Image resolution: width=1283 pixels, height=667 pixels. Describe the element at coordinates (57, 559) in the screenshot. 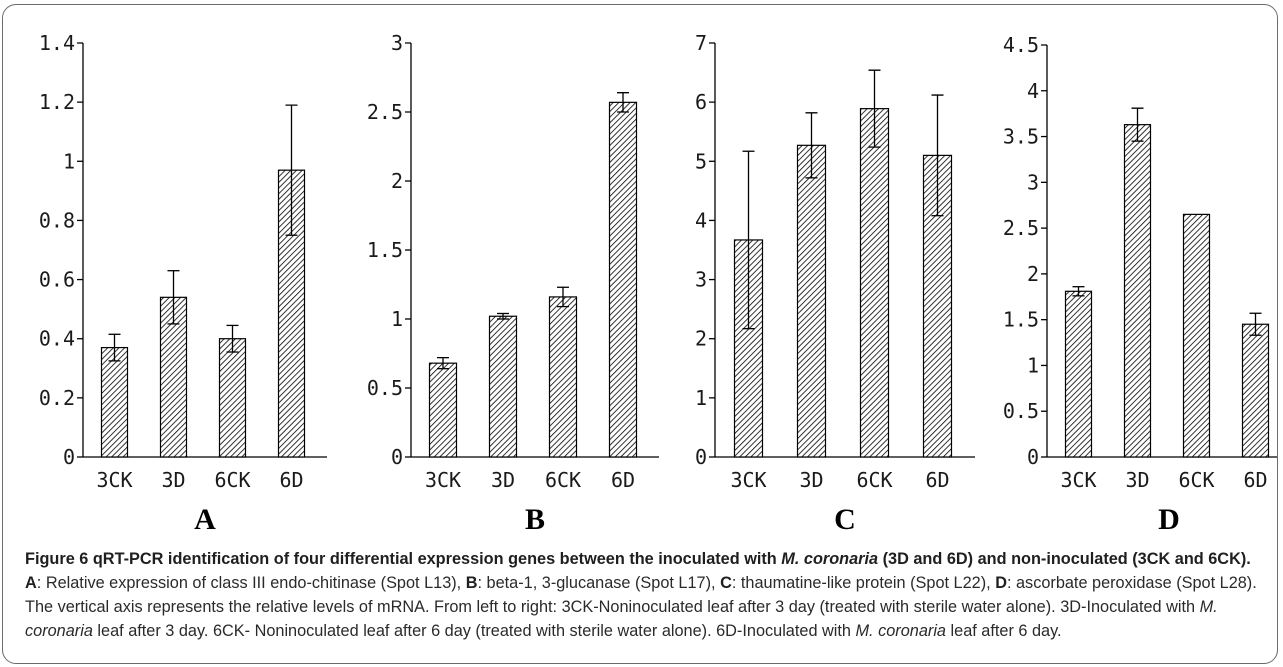

I see `caption-figure-label: Figure 6` at that location.